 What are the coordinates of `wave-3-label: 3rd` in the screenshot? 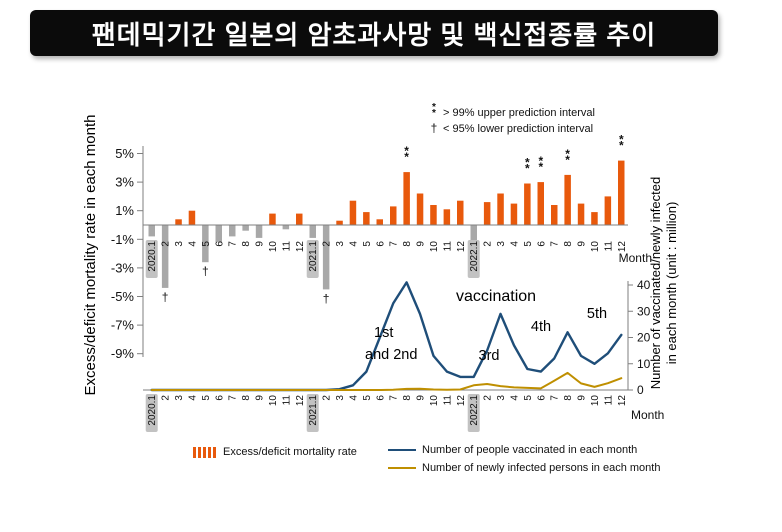 It's located at (489, 356).